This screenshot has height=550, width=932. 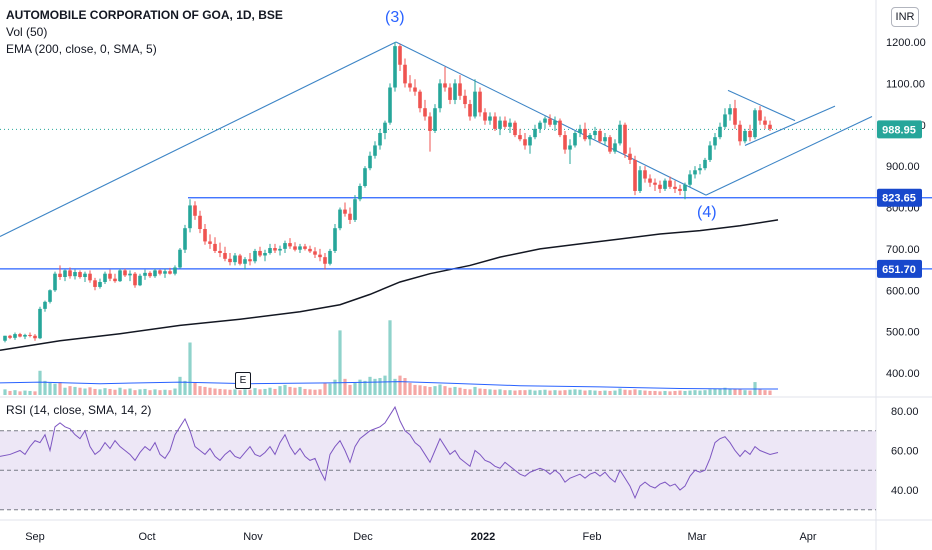 I want to click on currency-badge: INR, so click(x=905, y=17).